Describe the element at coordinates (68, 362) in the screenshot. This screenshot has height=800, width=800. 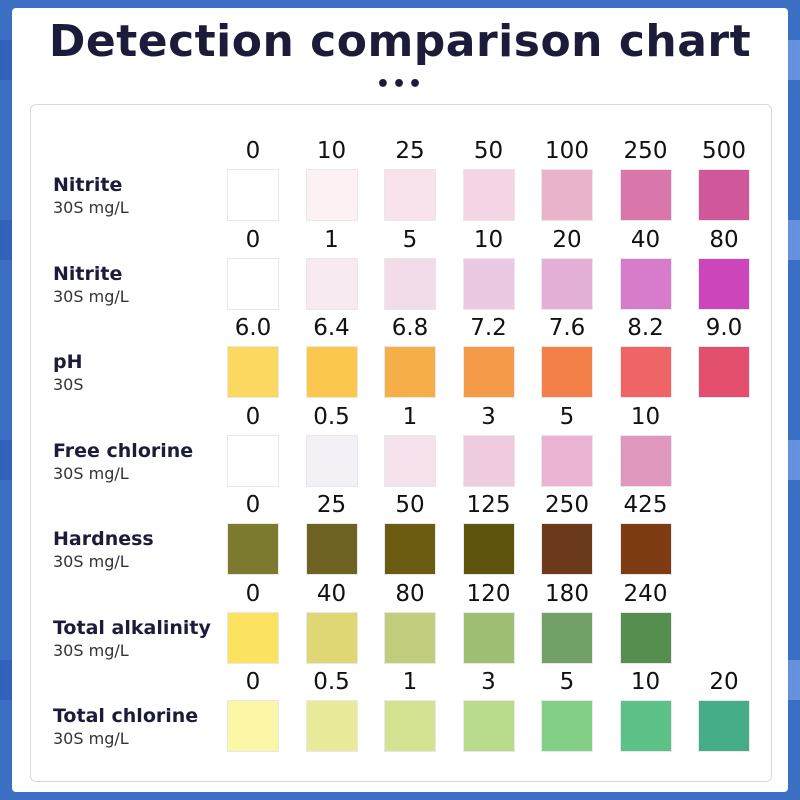
I see `parameter-name: pH` at that location.